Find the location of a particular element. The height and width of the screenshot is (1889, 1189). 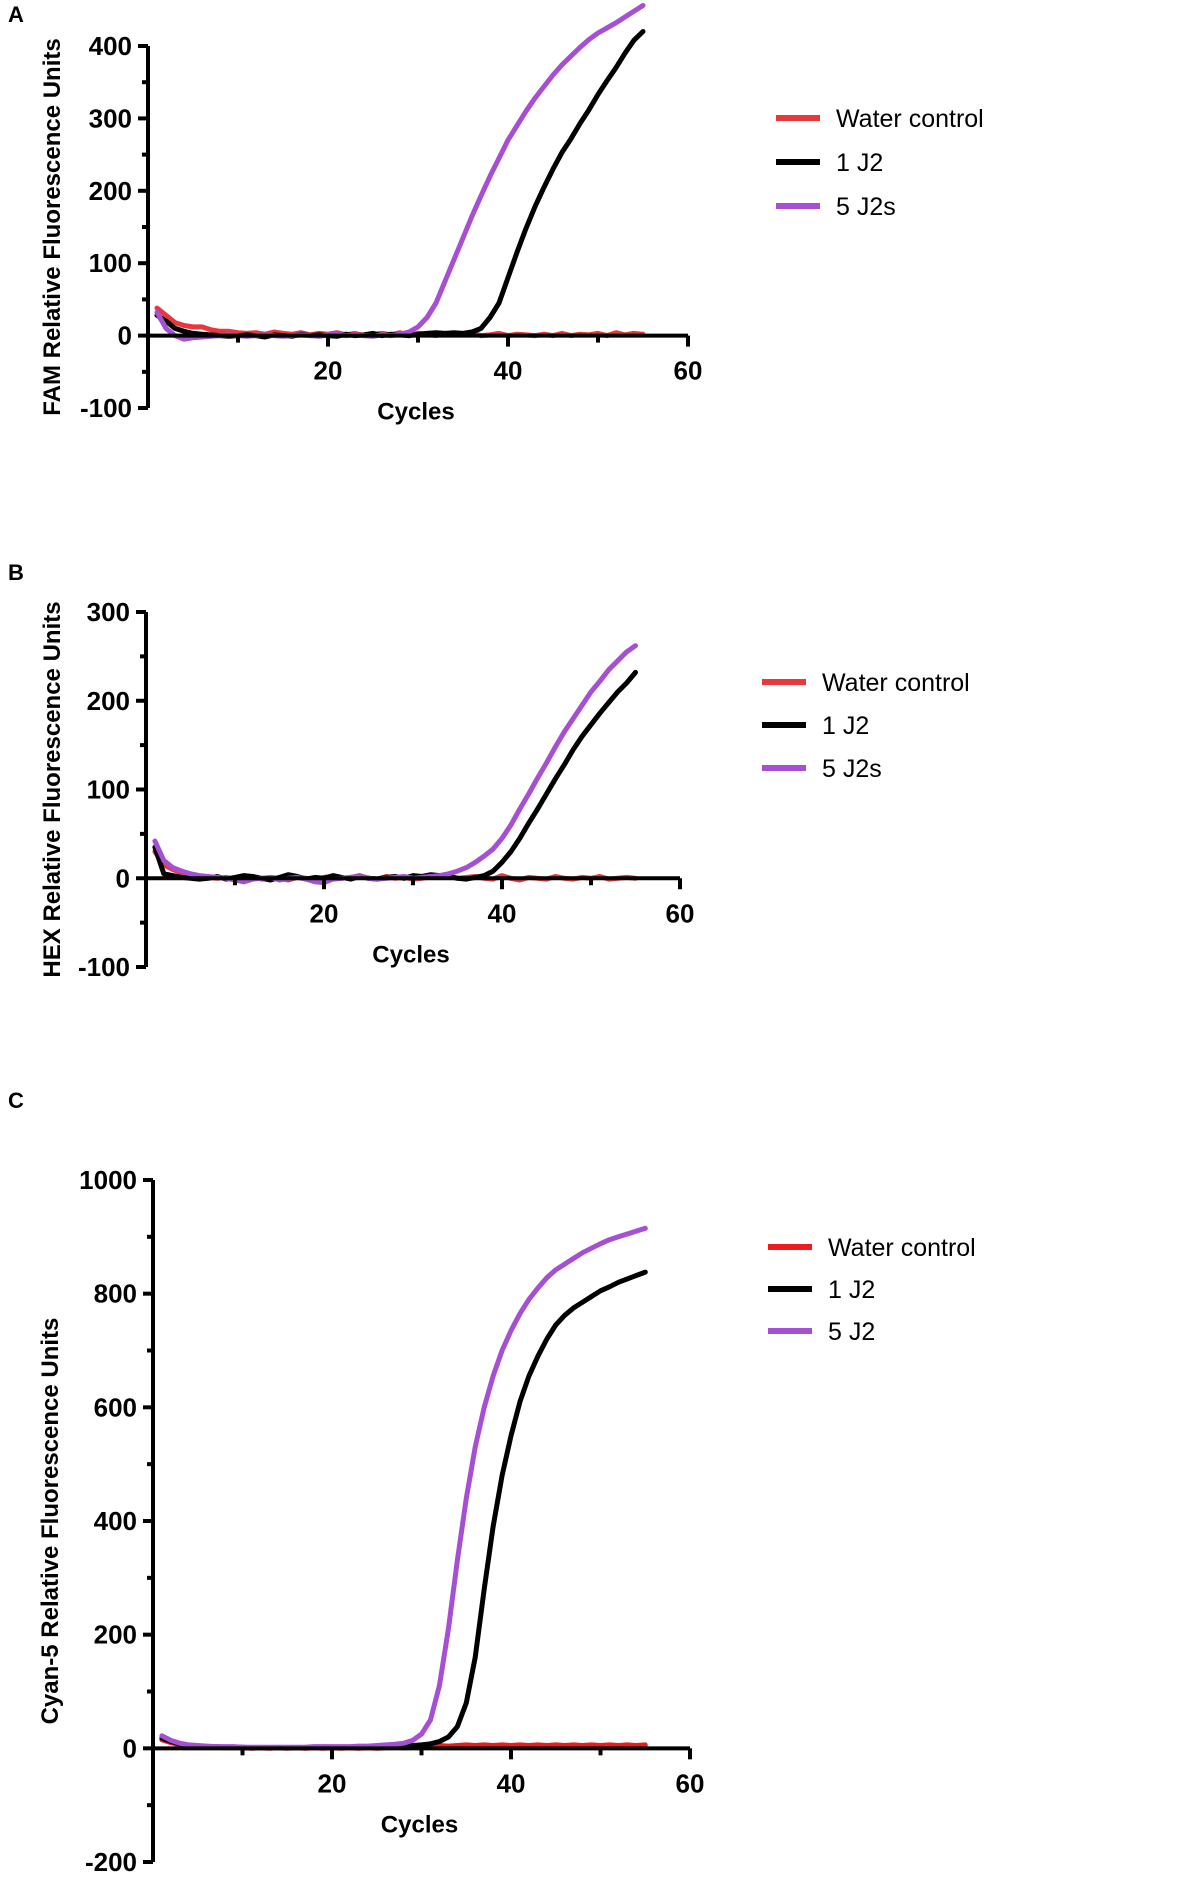

legend-label: 5 J2 is located at coordinates (851, 1332).